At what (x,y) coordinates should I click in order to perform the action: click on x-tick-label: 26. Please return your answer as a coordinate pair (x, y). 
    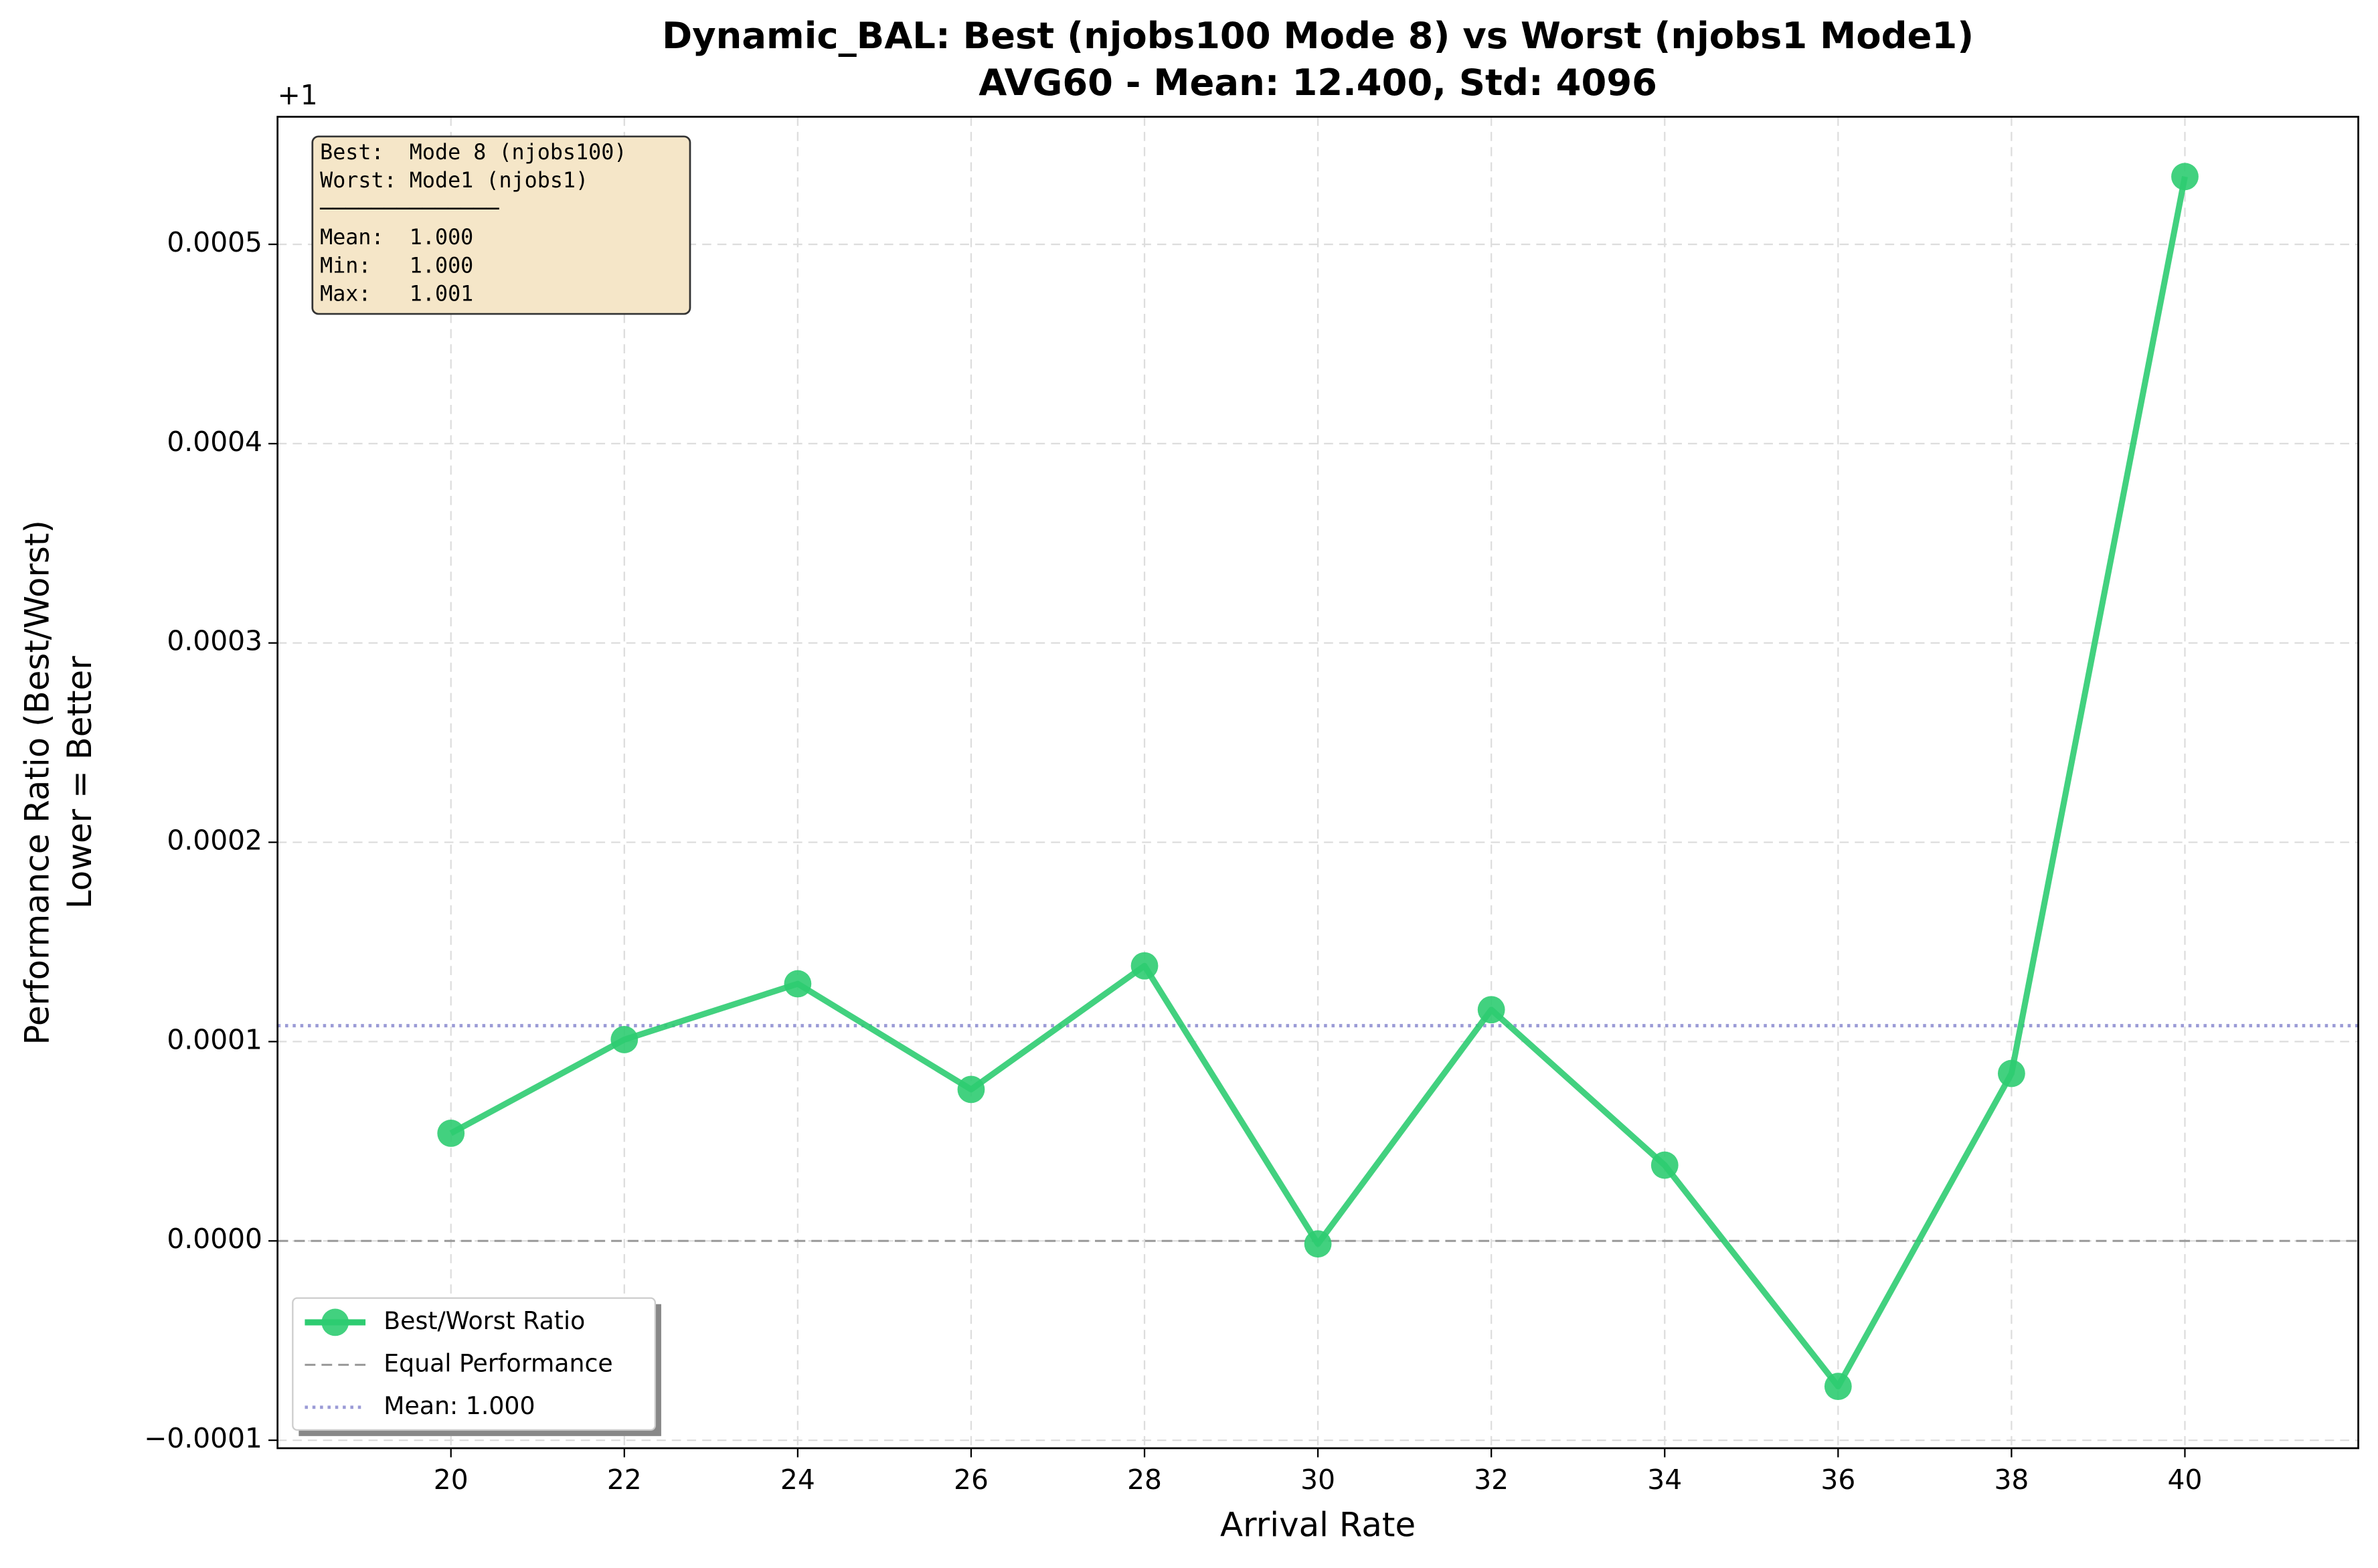
    Looking at the image, I should click on (971, 1480).